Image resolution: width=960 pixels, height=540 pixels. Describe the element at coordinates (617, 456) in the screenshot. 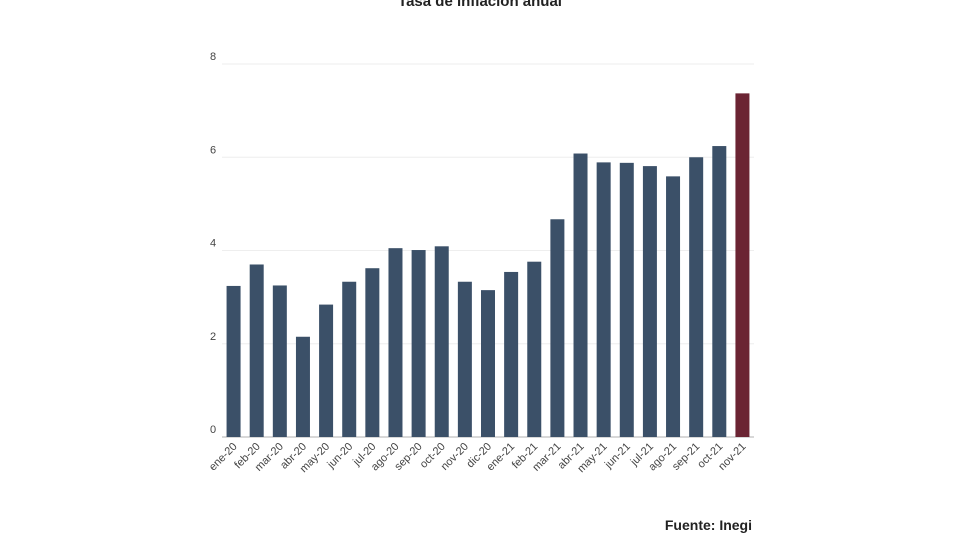

I see `x-tick-label: jun-21` at that location.